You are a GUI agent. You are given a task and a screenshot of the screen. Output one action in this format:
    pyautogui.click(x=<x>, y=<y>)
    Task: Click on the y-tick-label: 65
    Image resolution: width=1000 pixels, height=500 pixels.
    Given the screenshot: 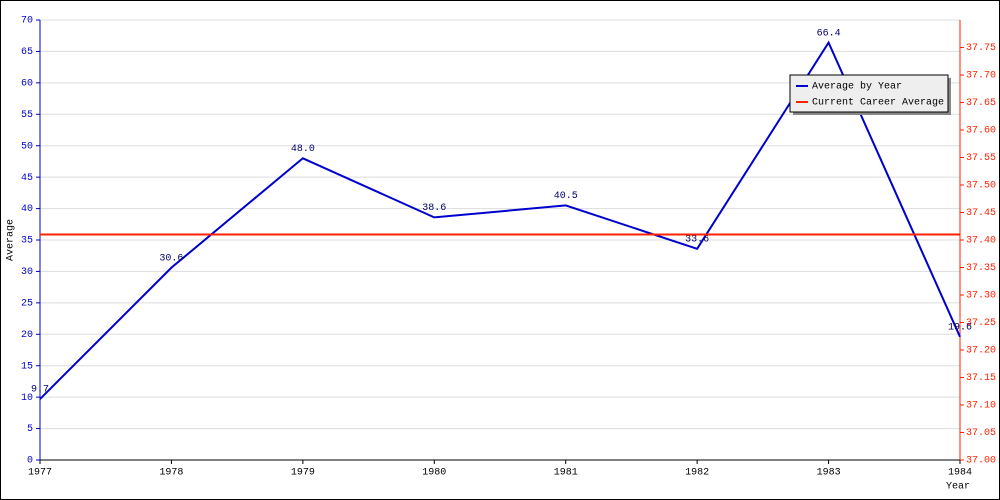 What is the action you would take?
    pyautogui.click(x=27, y=52)
    